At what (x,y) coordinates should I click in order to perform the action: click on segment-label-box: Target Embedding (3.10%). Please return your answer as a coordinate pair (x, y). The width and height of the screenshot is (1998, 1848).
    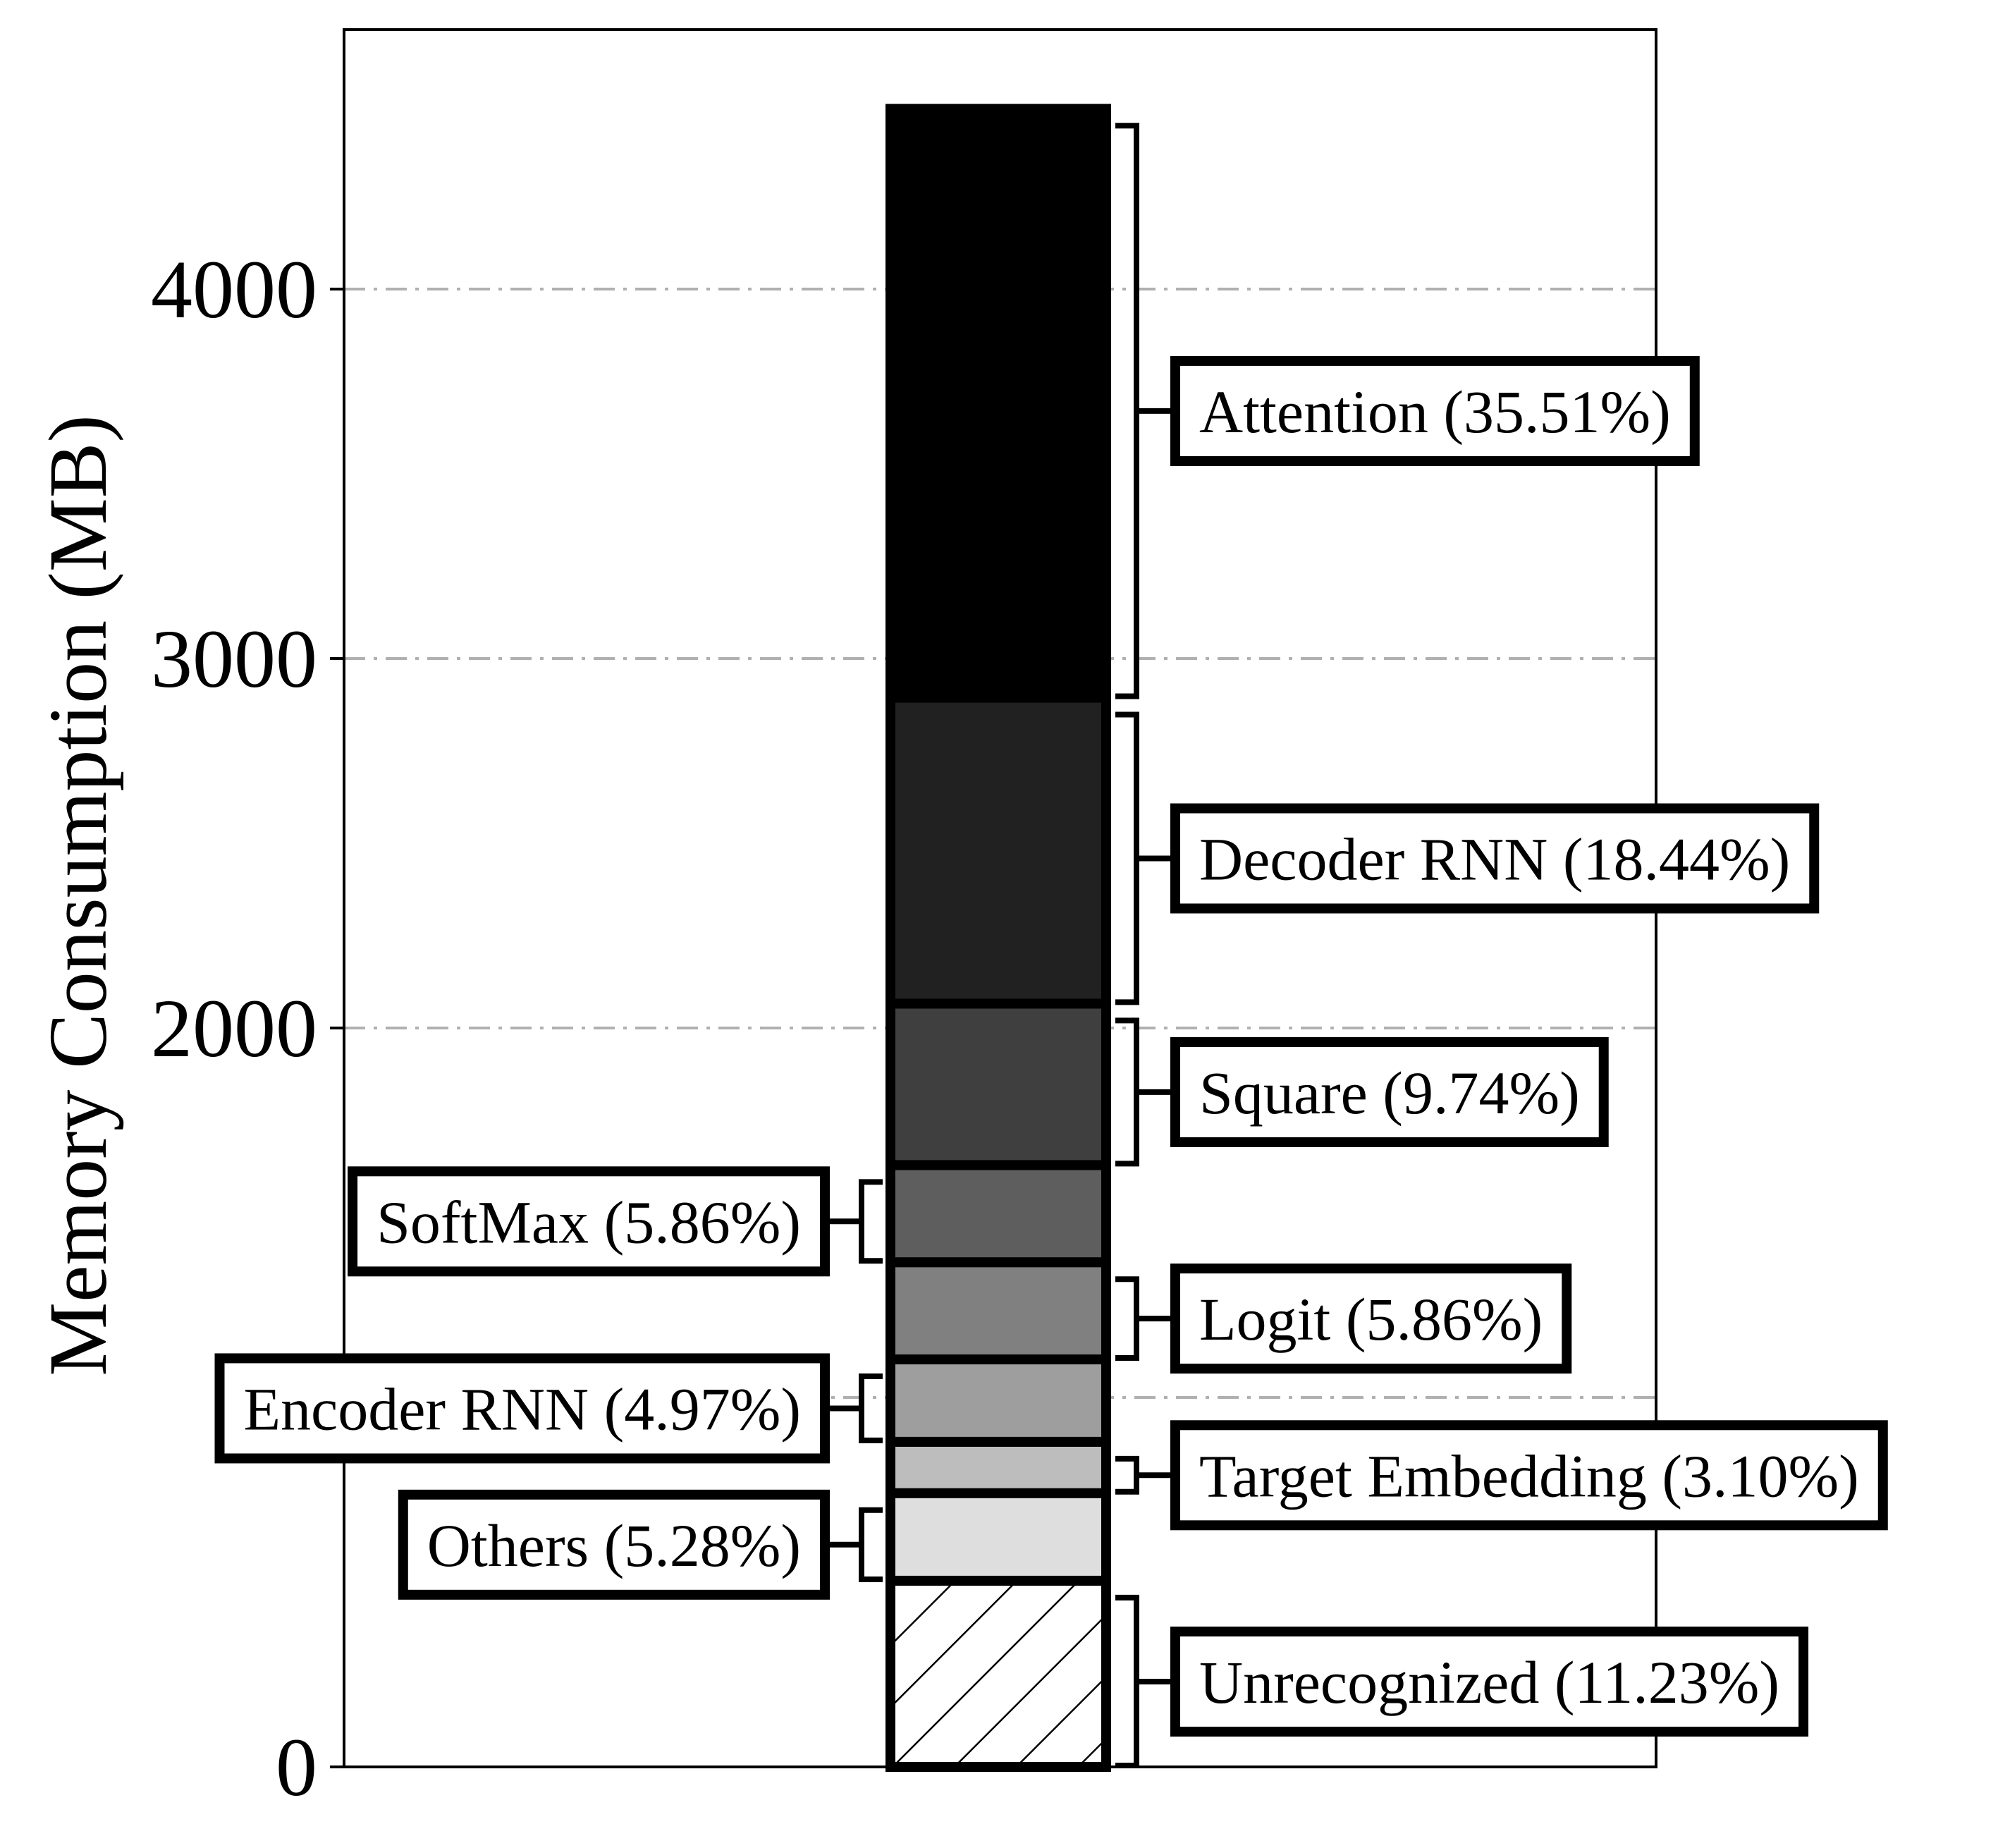
    Looking at the image, I should click on (1529, 1476).